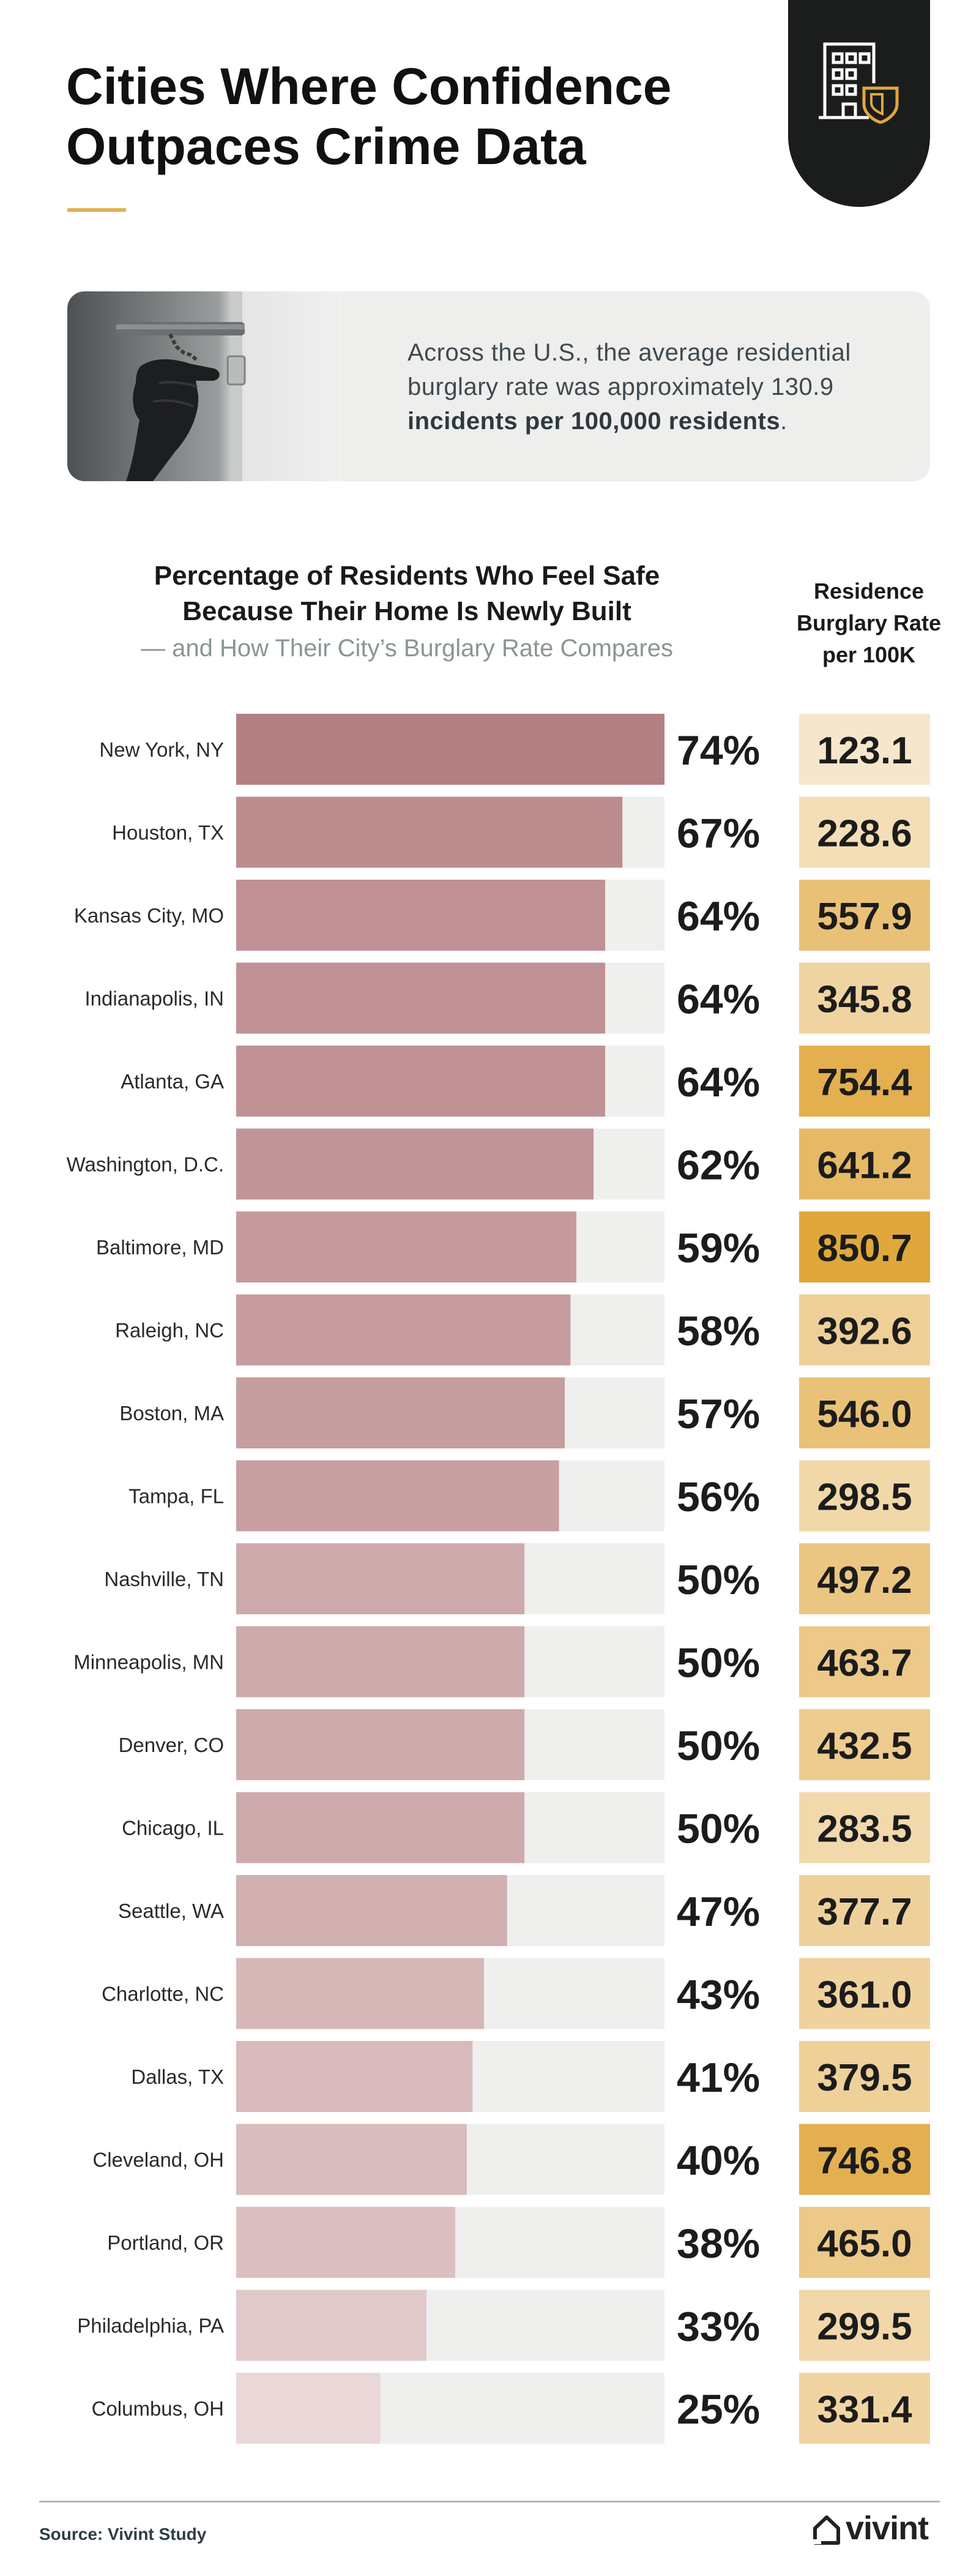  I want to click on category-label: Tampa, FL, so click(176, 1496).